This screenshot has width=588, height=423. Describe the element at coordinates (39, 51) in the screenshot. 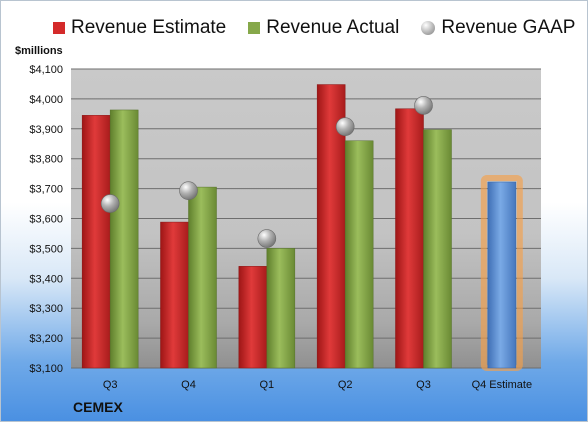

I see `y-axis-unit-label: $millions` at that location.